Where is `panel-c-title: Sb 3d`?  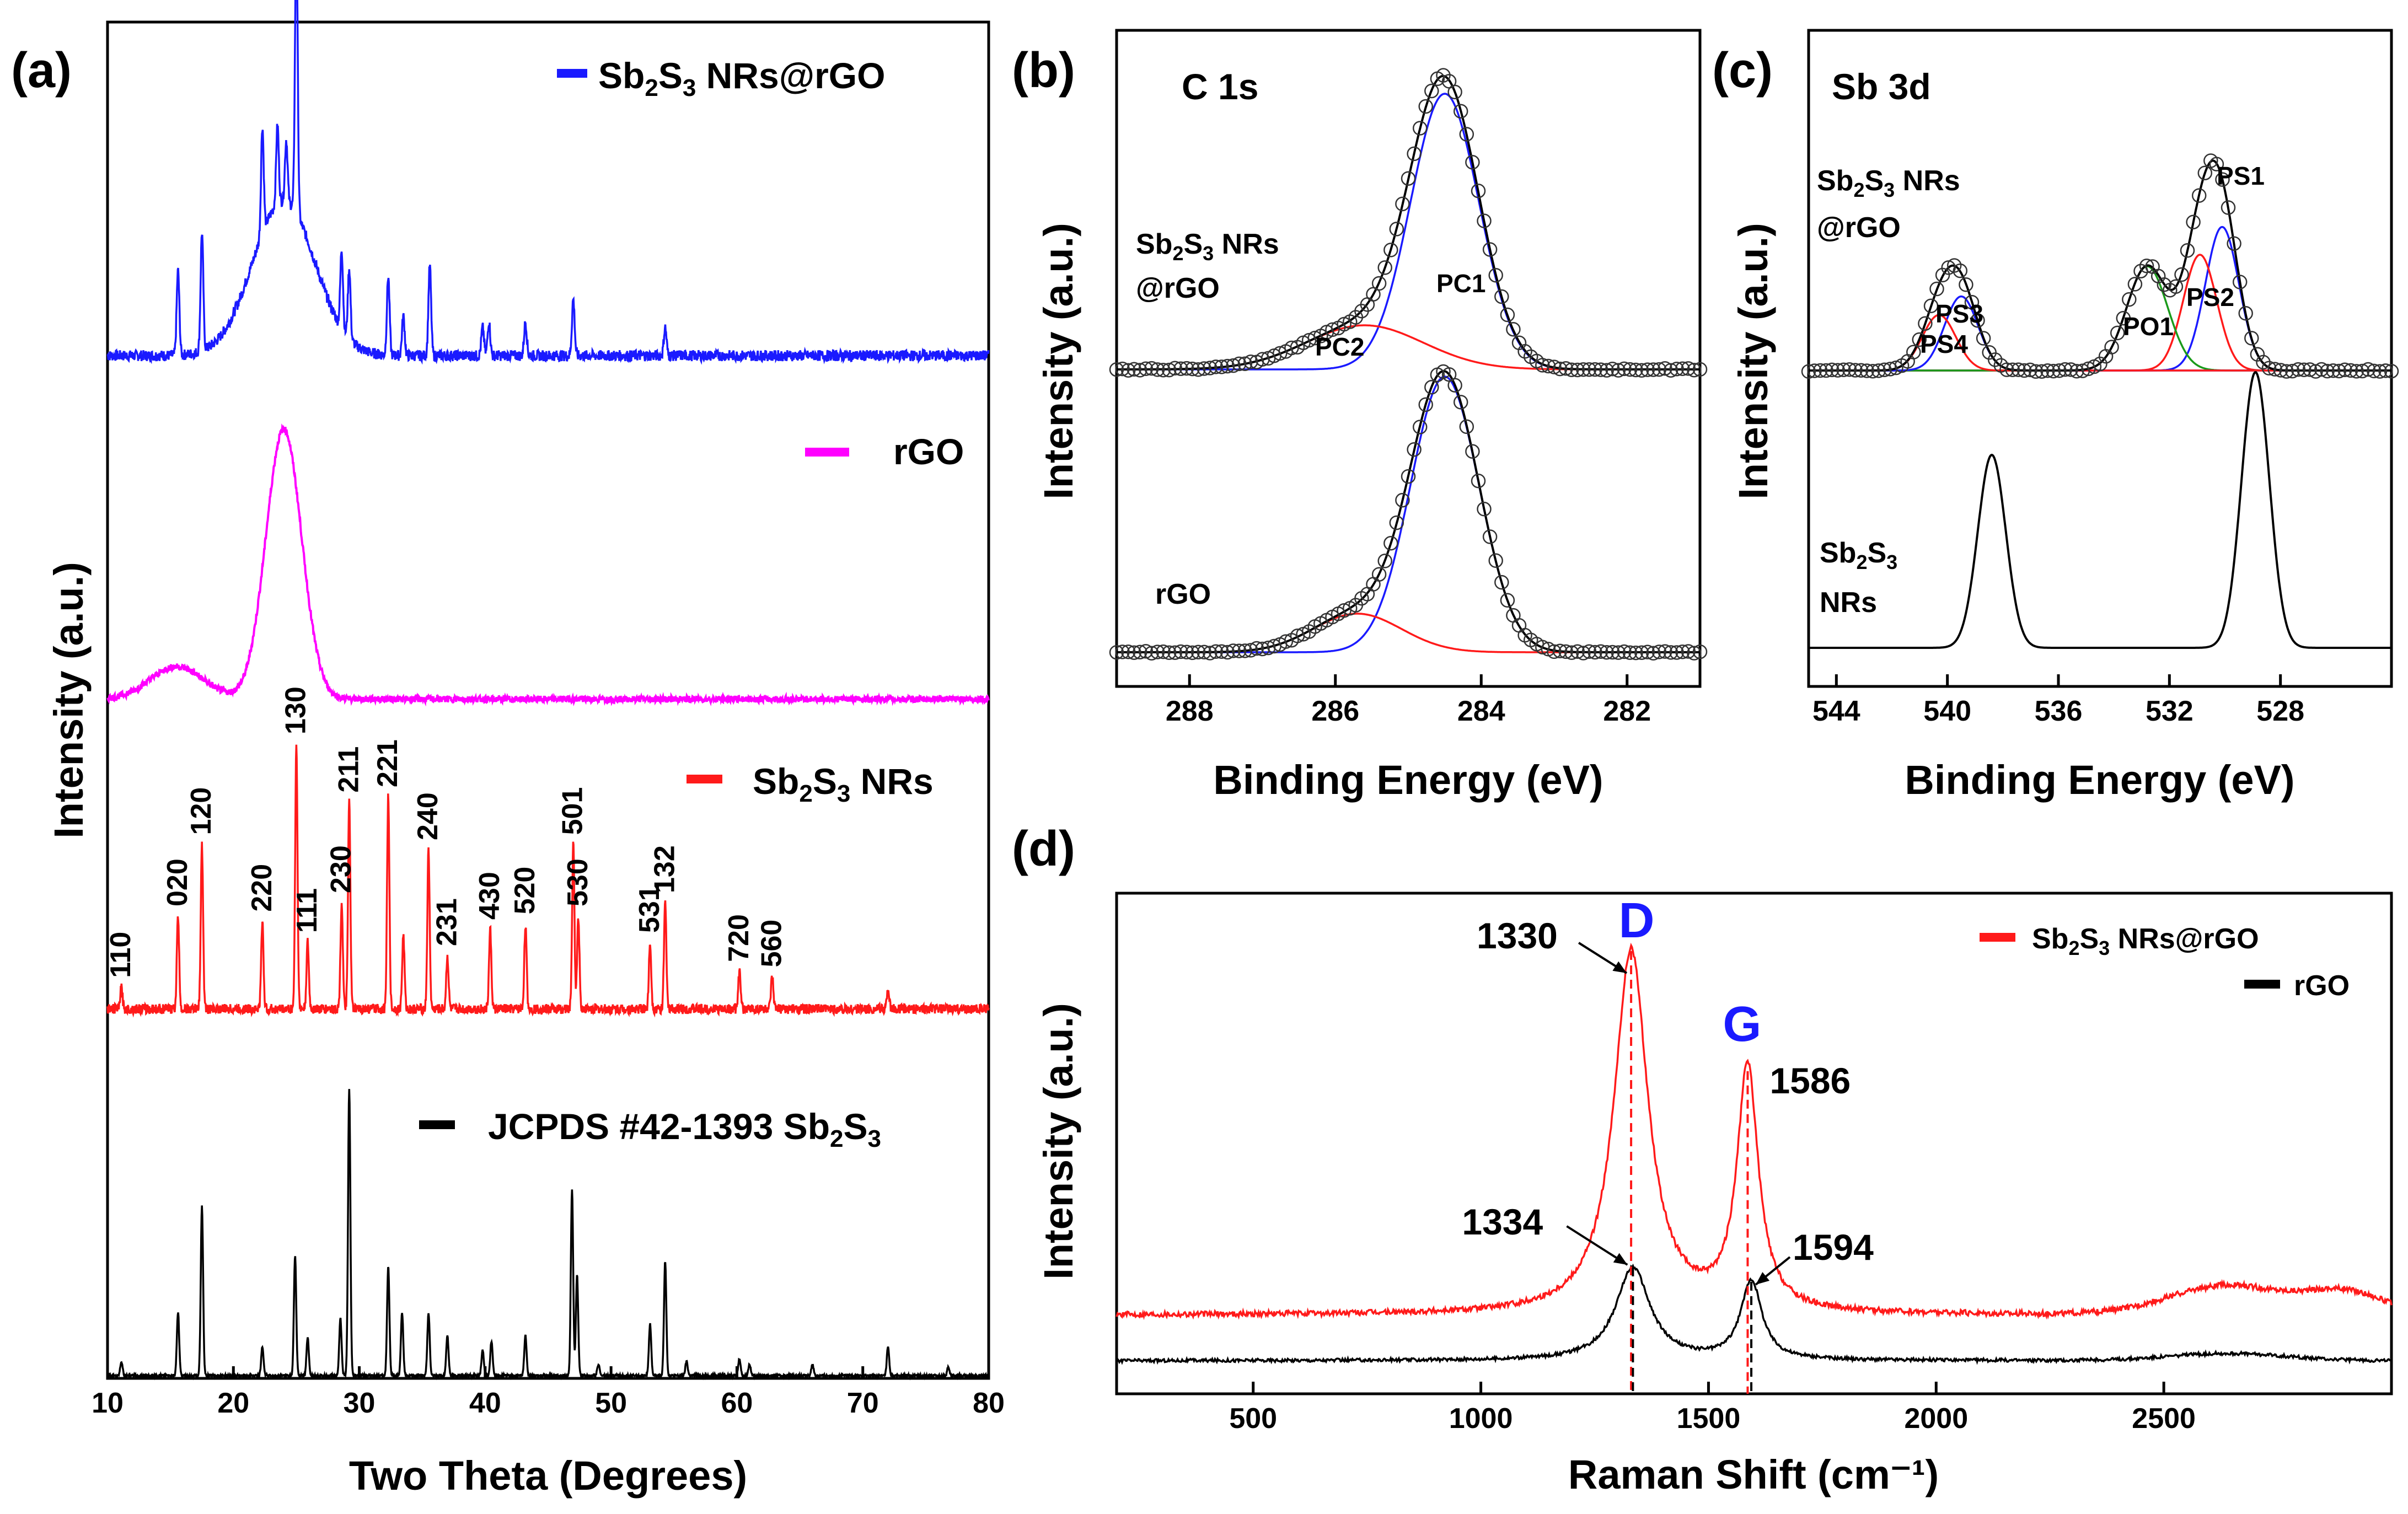
panel-c-title: Sb 3d is located at coordinates (1881, 87).